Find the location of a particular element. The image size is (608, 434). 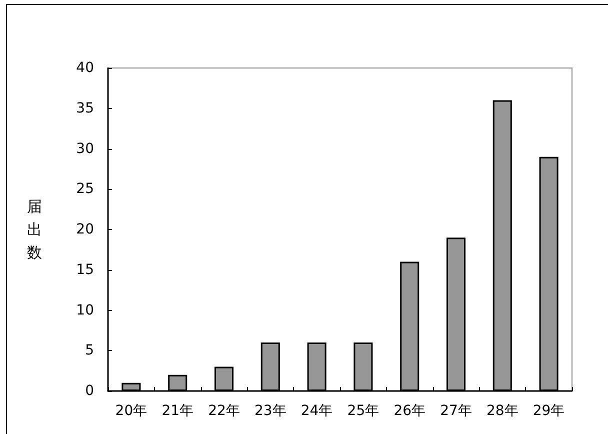

x-tick-label: 21年 is located at coordinates (178, 411).